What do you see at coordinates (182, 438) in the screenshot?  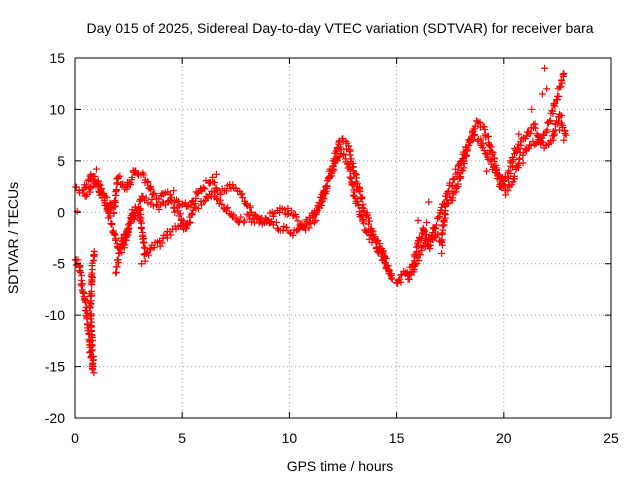 I see `x-tick-label: 5` at bounding box center [182, 438].